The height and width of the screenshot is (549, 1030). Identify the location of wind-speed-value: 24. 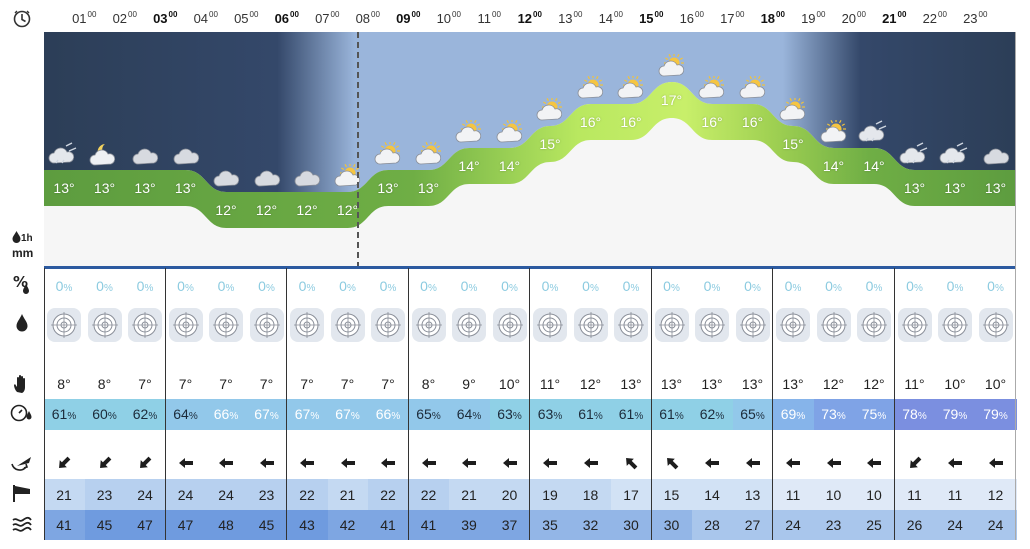
(185, 495).